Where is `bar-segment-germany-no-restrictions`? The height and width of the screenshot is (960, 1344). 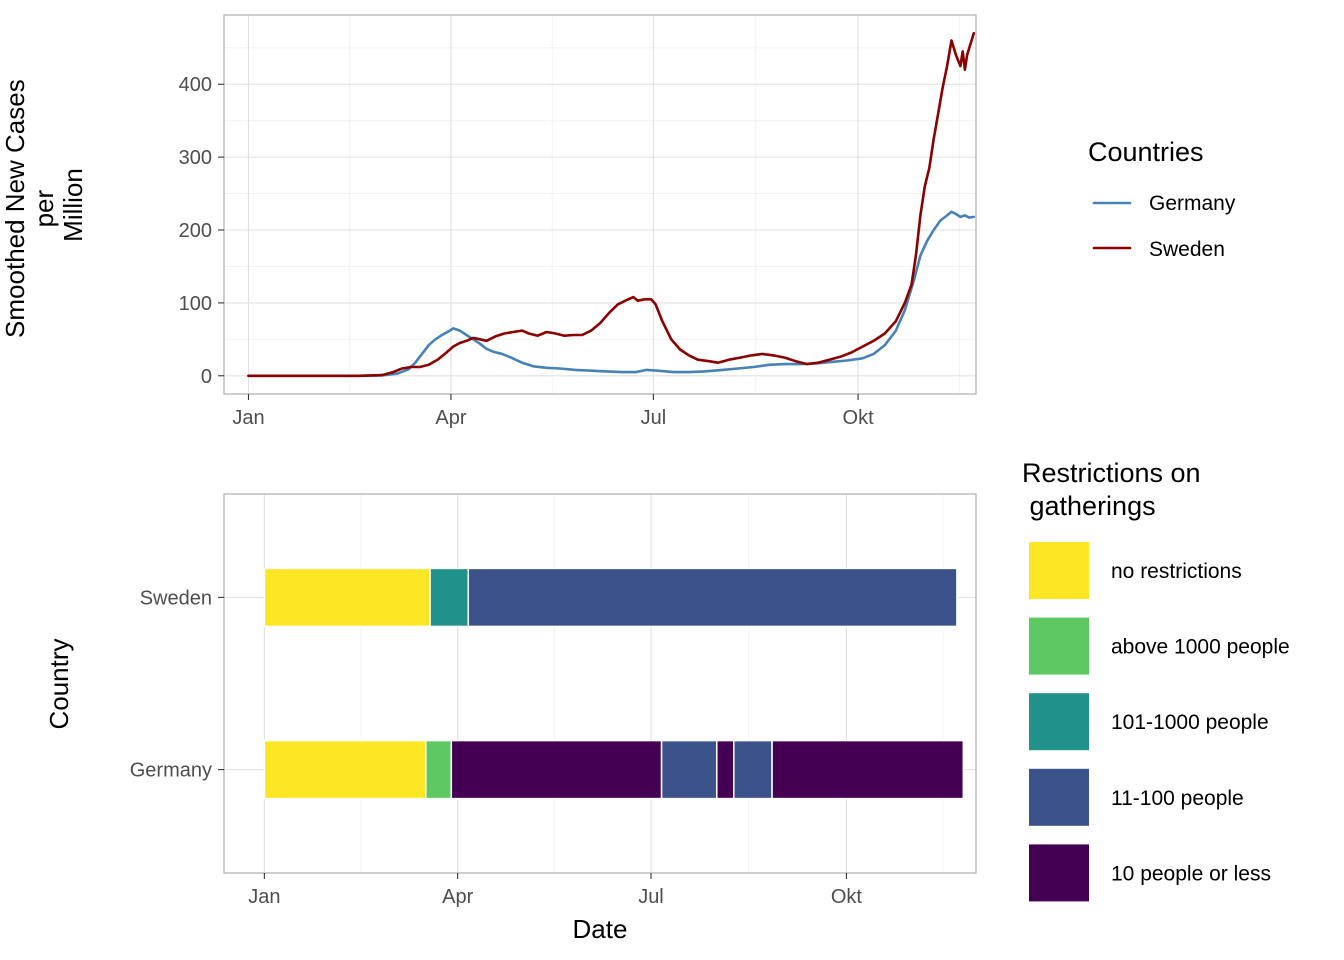
bar-segment-germany-no-restrictions is located at coordinates (345, 769).